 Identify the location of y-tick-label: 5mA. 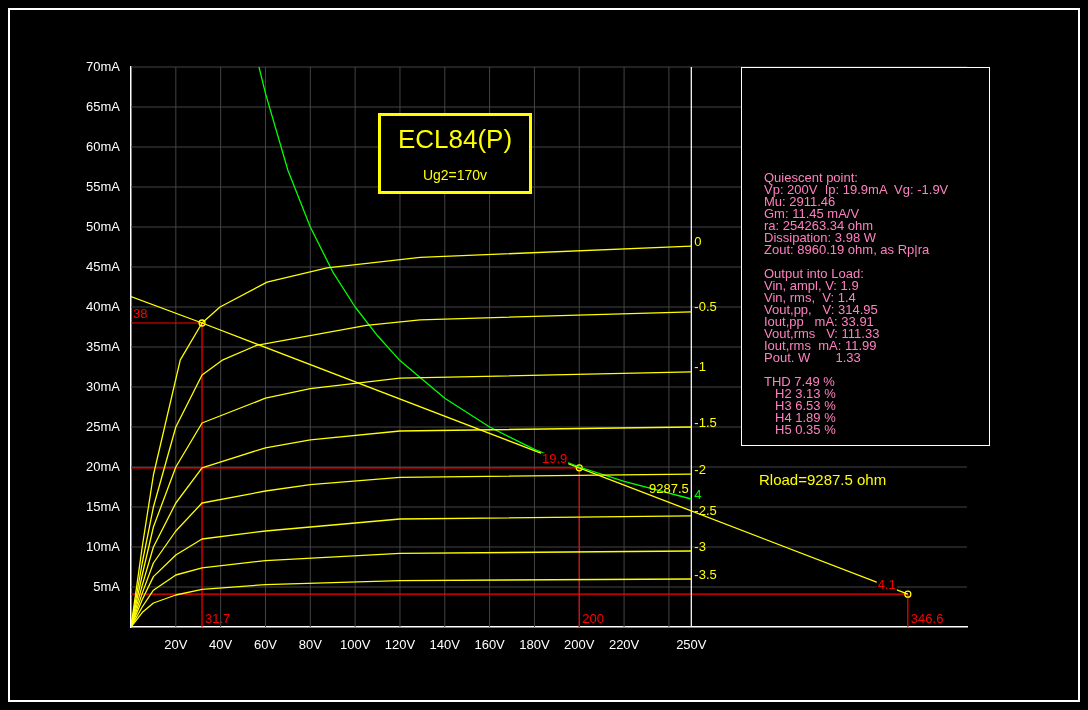
(107, 586).